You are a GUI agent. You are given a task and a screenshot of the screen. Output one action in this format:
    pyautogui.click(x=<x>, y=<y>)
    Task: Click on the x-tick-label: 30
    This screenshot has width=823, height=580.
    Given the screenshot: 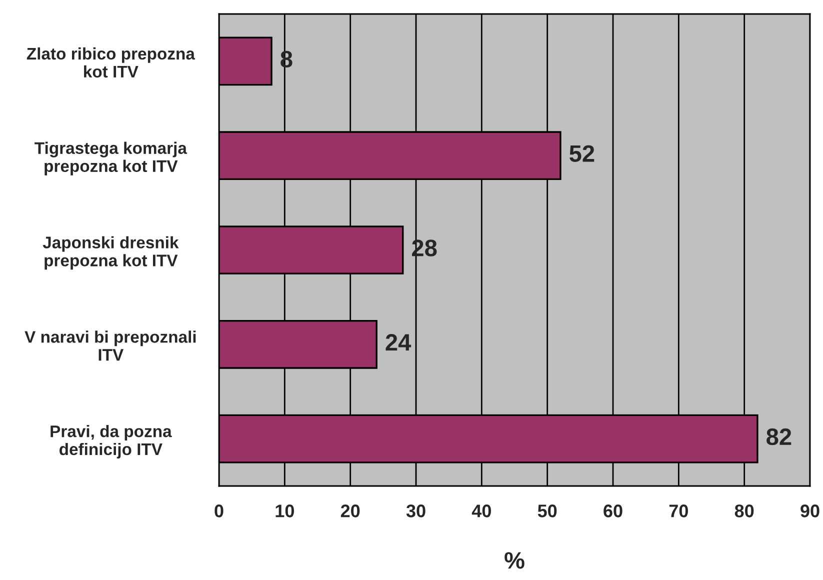 What is the action you would take?
    pyautogui.click(x=416, y=511)
    